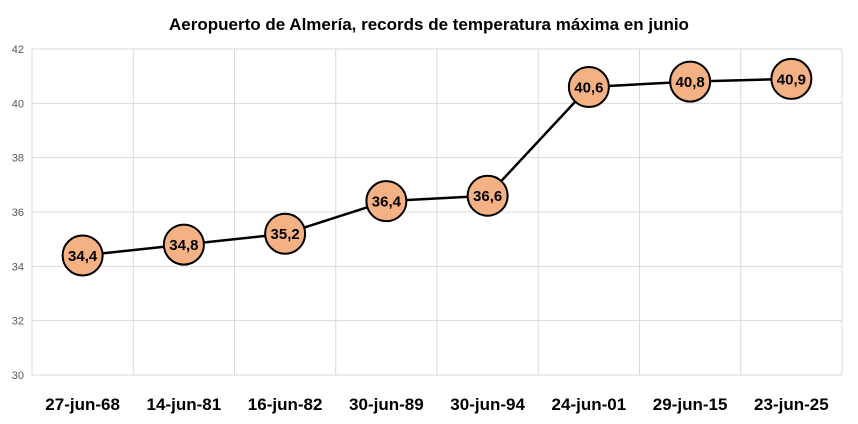 This screenshot has height=424, width=858. I want to click on y-tick-label-30: 30, so click(18, 376).